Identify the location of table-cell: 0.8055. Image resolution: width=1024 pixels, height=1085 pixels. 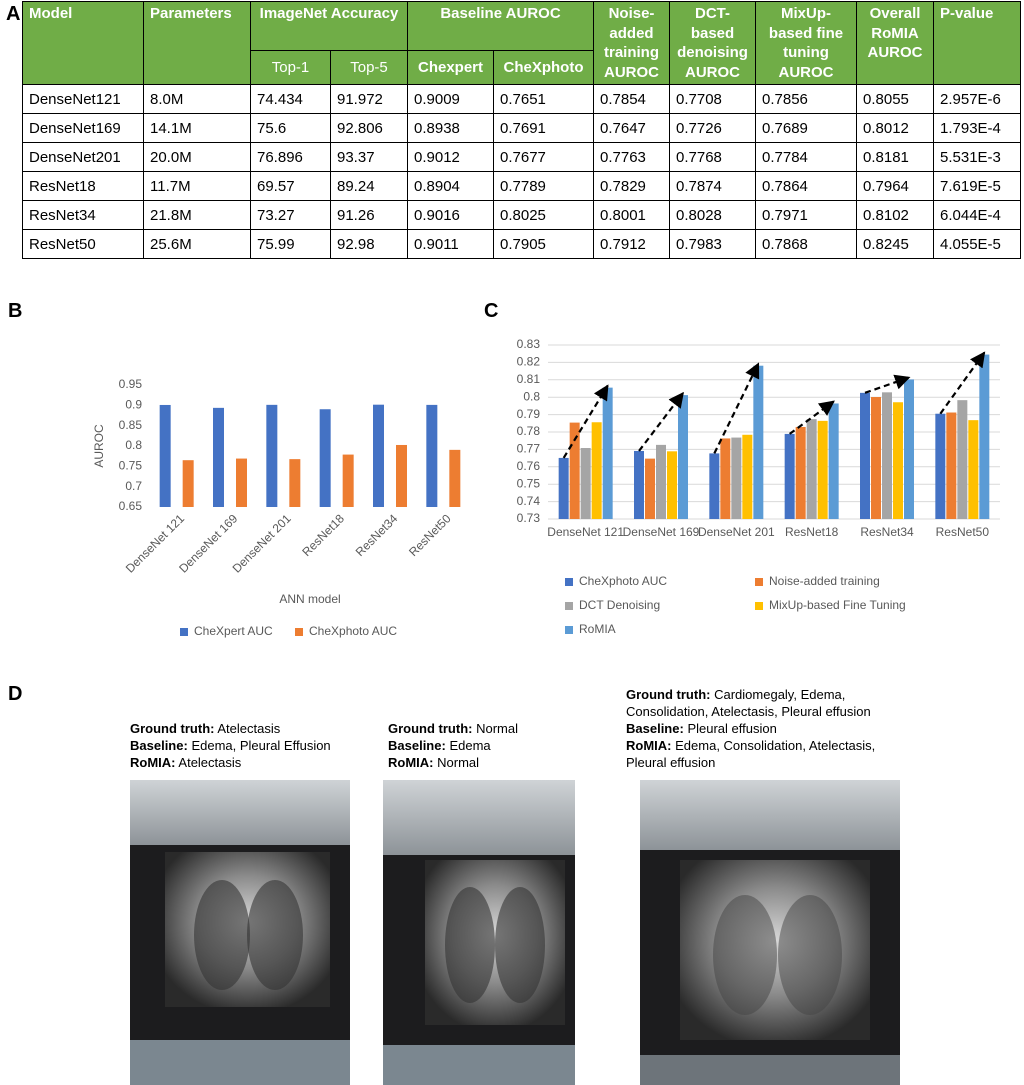
(895, 99).